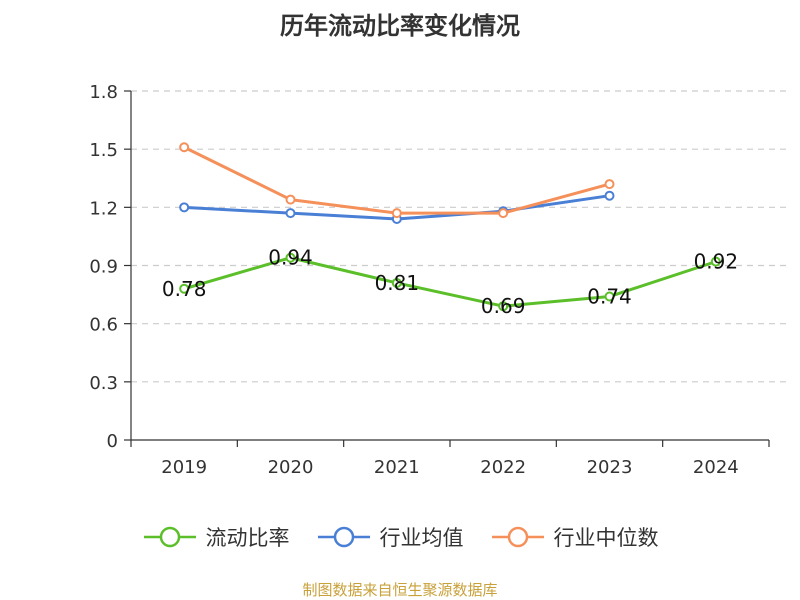  I want to click on y-tick-label: 0.6, so click(103, 325).